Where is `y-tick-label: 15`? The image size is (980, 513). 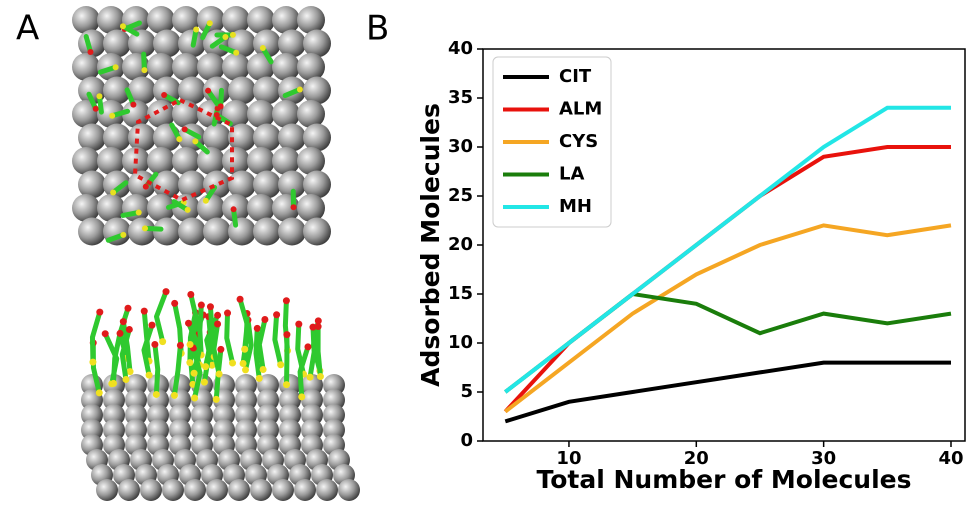
y-tick-label: 15 is located at coordinates (460, 293).